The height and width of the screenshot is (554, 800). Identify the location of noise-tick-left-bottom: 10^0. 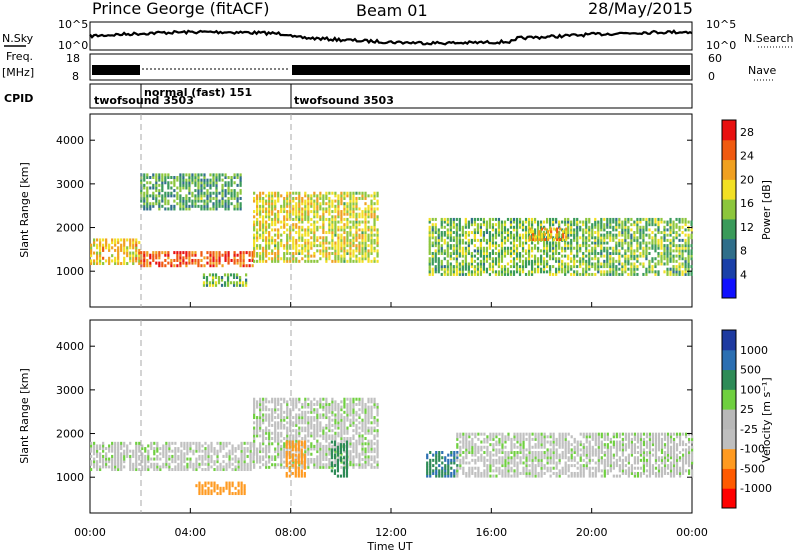
(73, 45).